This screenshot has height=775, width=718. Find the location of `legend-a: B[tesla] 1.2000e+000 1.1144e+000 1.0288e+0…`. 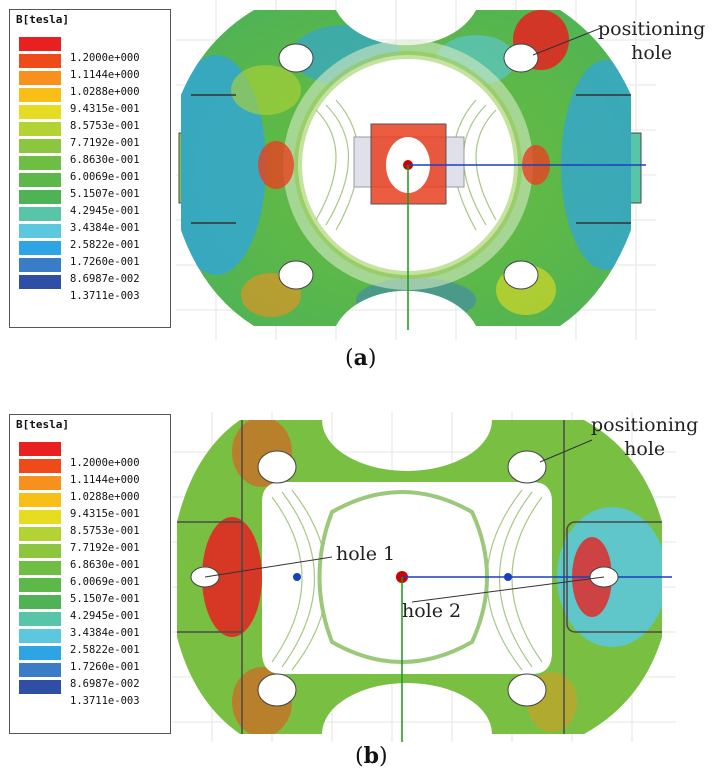

legend-a: B[tesla] 1.2000e+000 1.1144e+000 1.0288e+0… is located at coordinates (90, 168).